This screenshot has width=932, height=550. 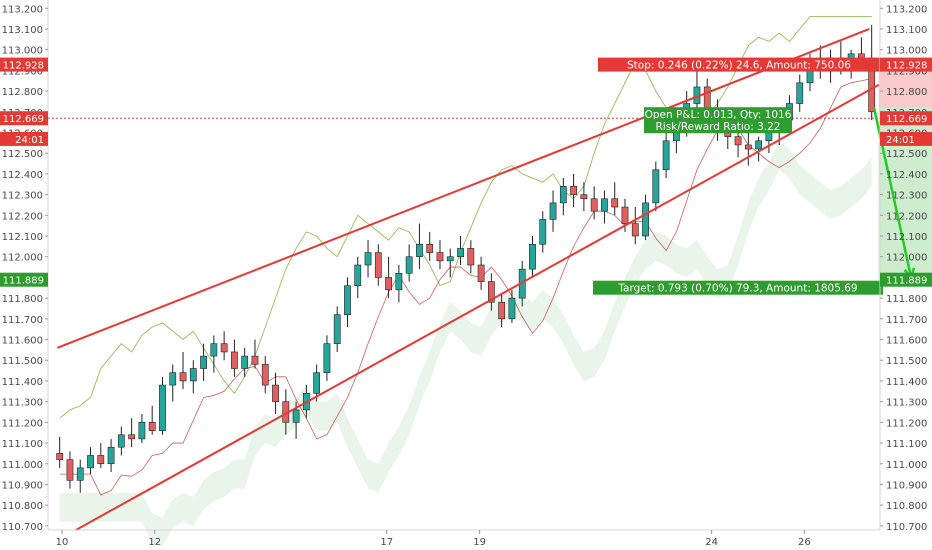 I want to click on y-tick-label-left: 113.000, so click(x=22, y=51).